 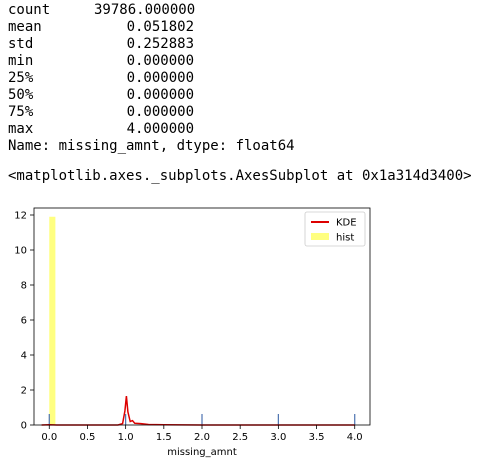 I want to click on stat-key: min, so click(x=21, y=61).